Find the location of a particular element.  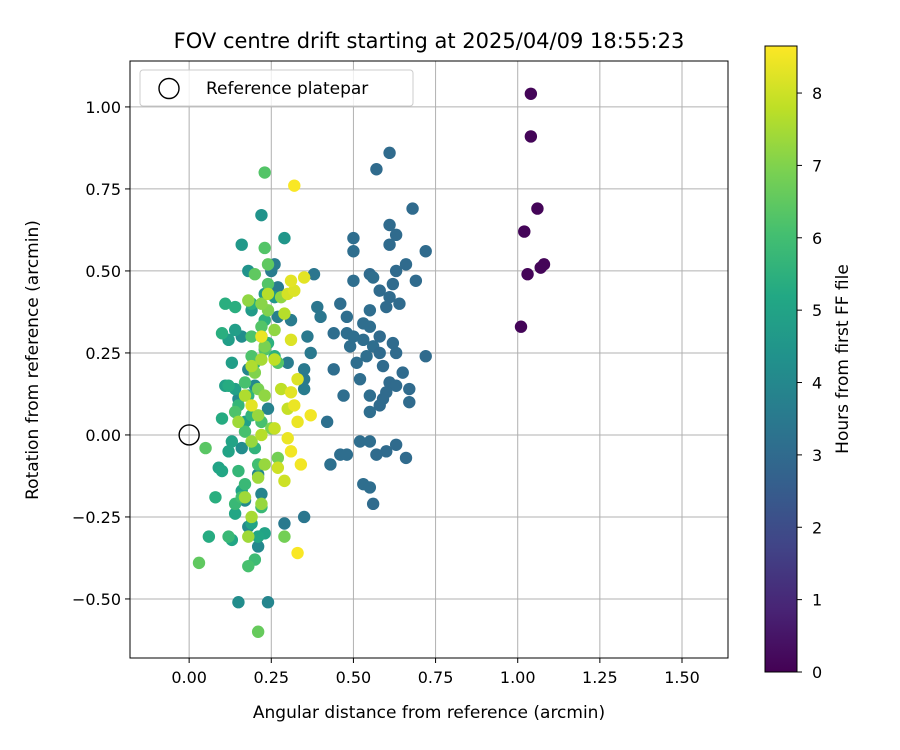

reference-platepar-marker is located at coordinates (189, 435).